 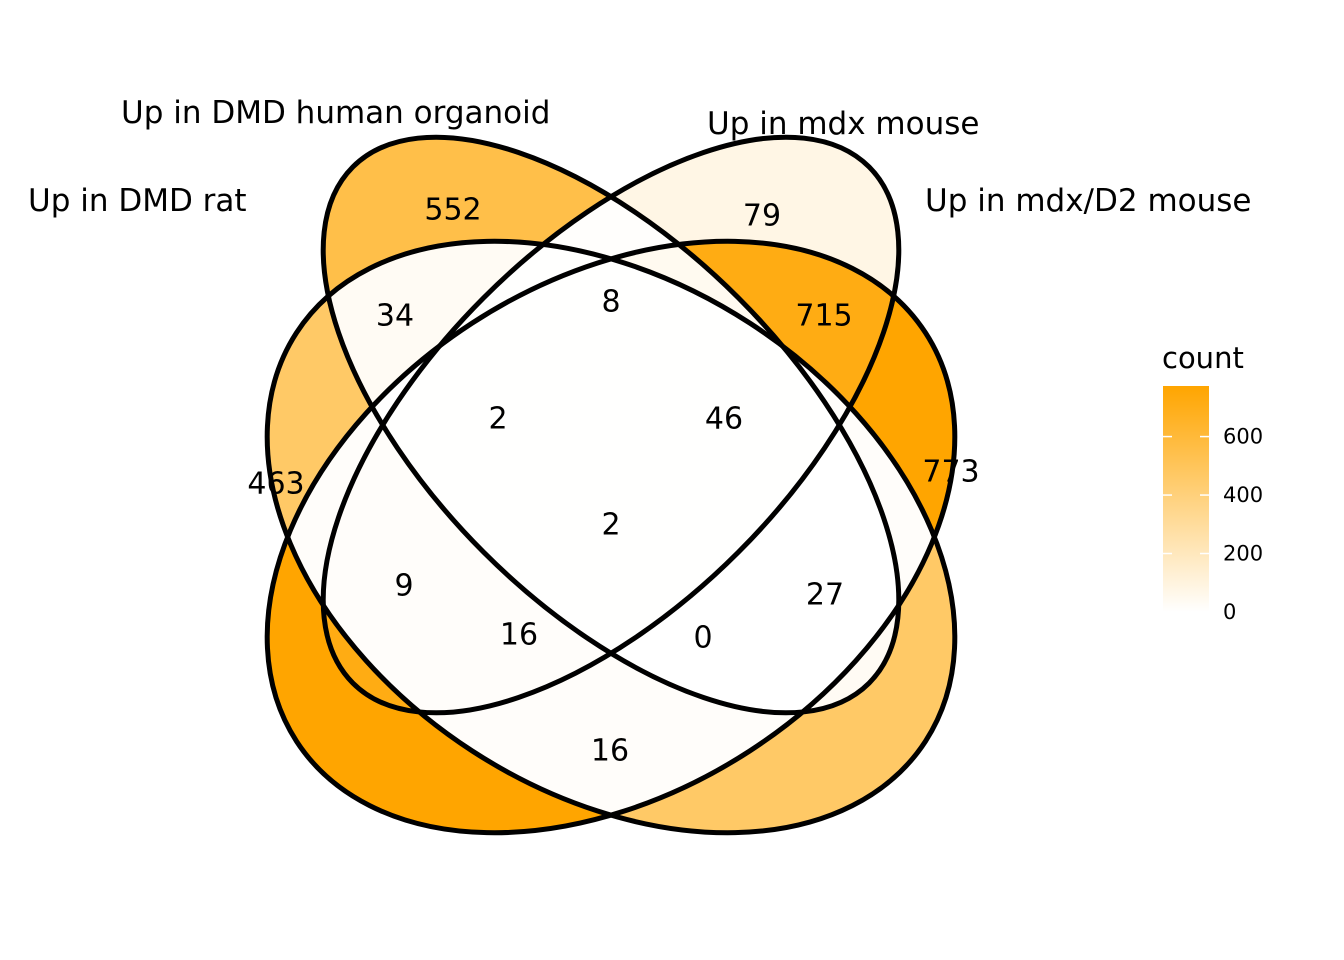 I want to click on legend-tick-label: 600, so click(x=1243, y=437).